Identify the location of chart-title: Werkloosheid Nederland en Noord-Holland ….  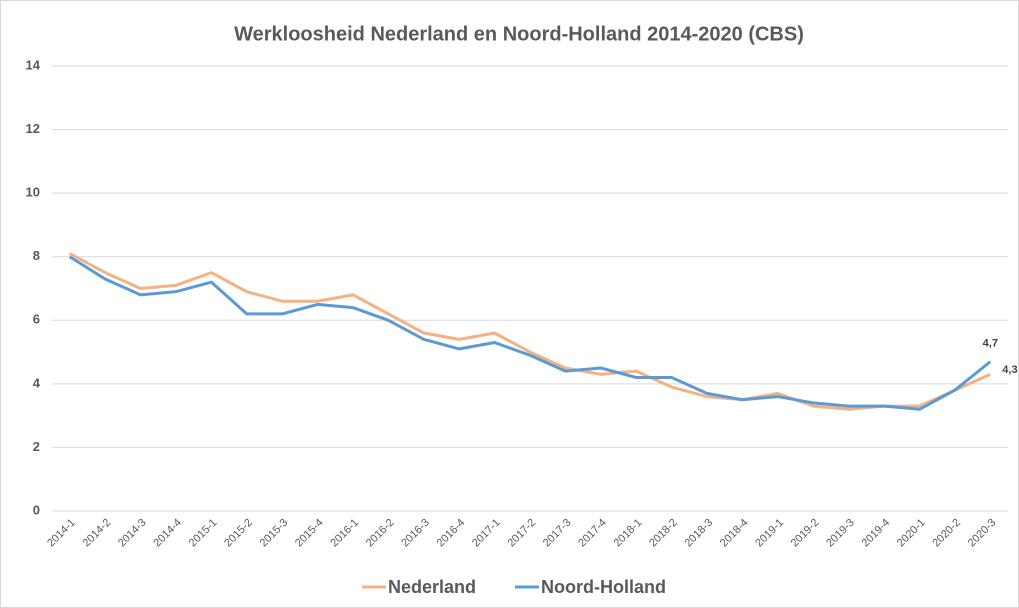
(519, 34).